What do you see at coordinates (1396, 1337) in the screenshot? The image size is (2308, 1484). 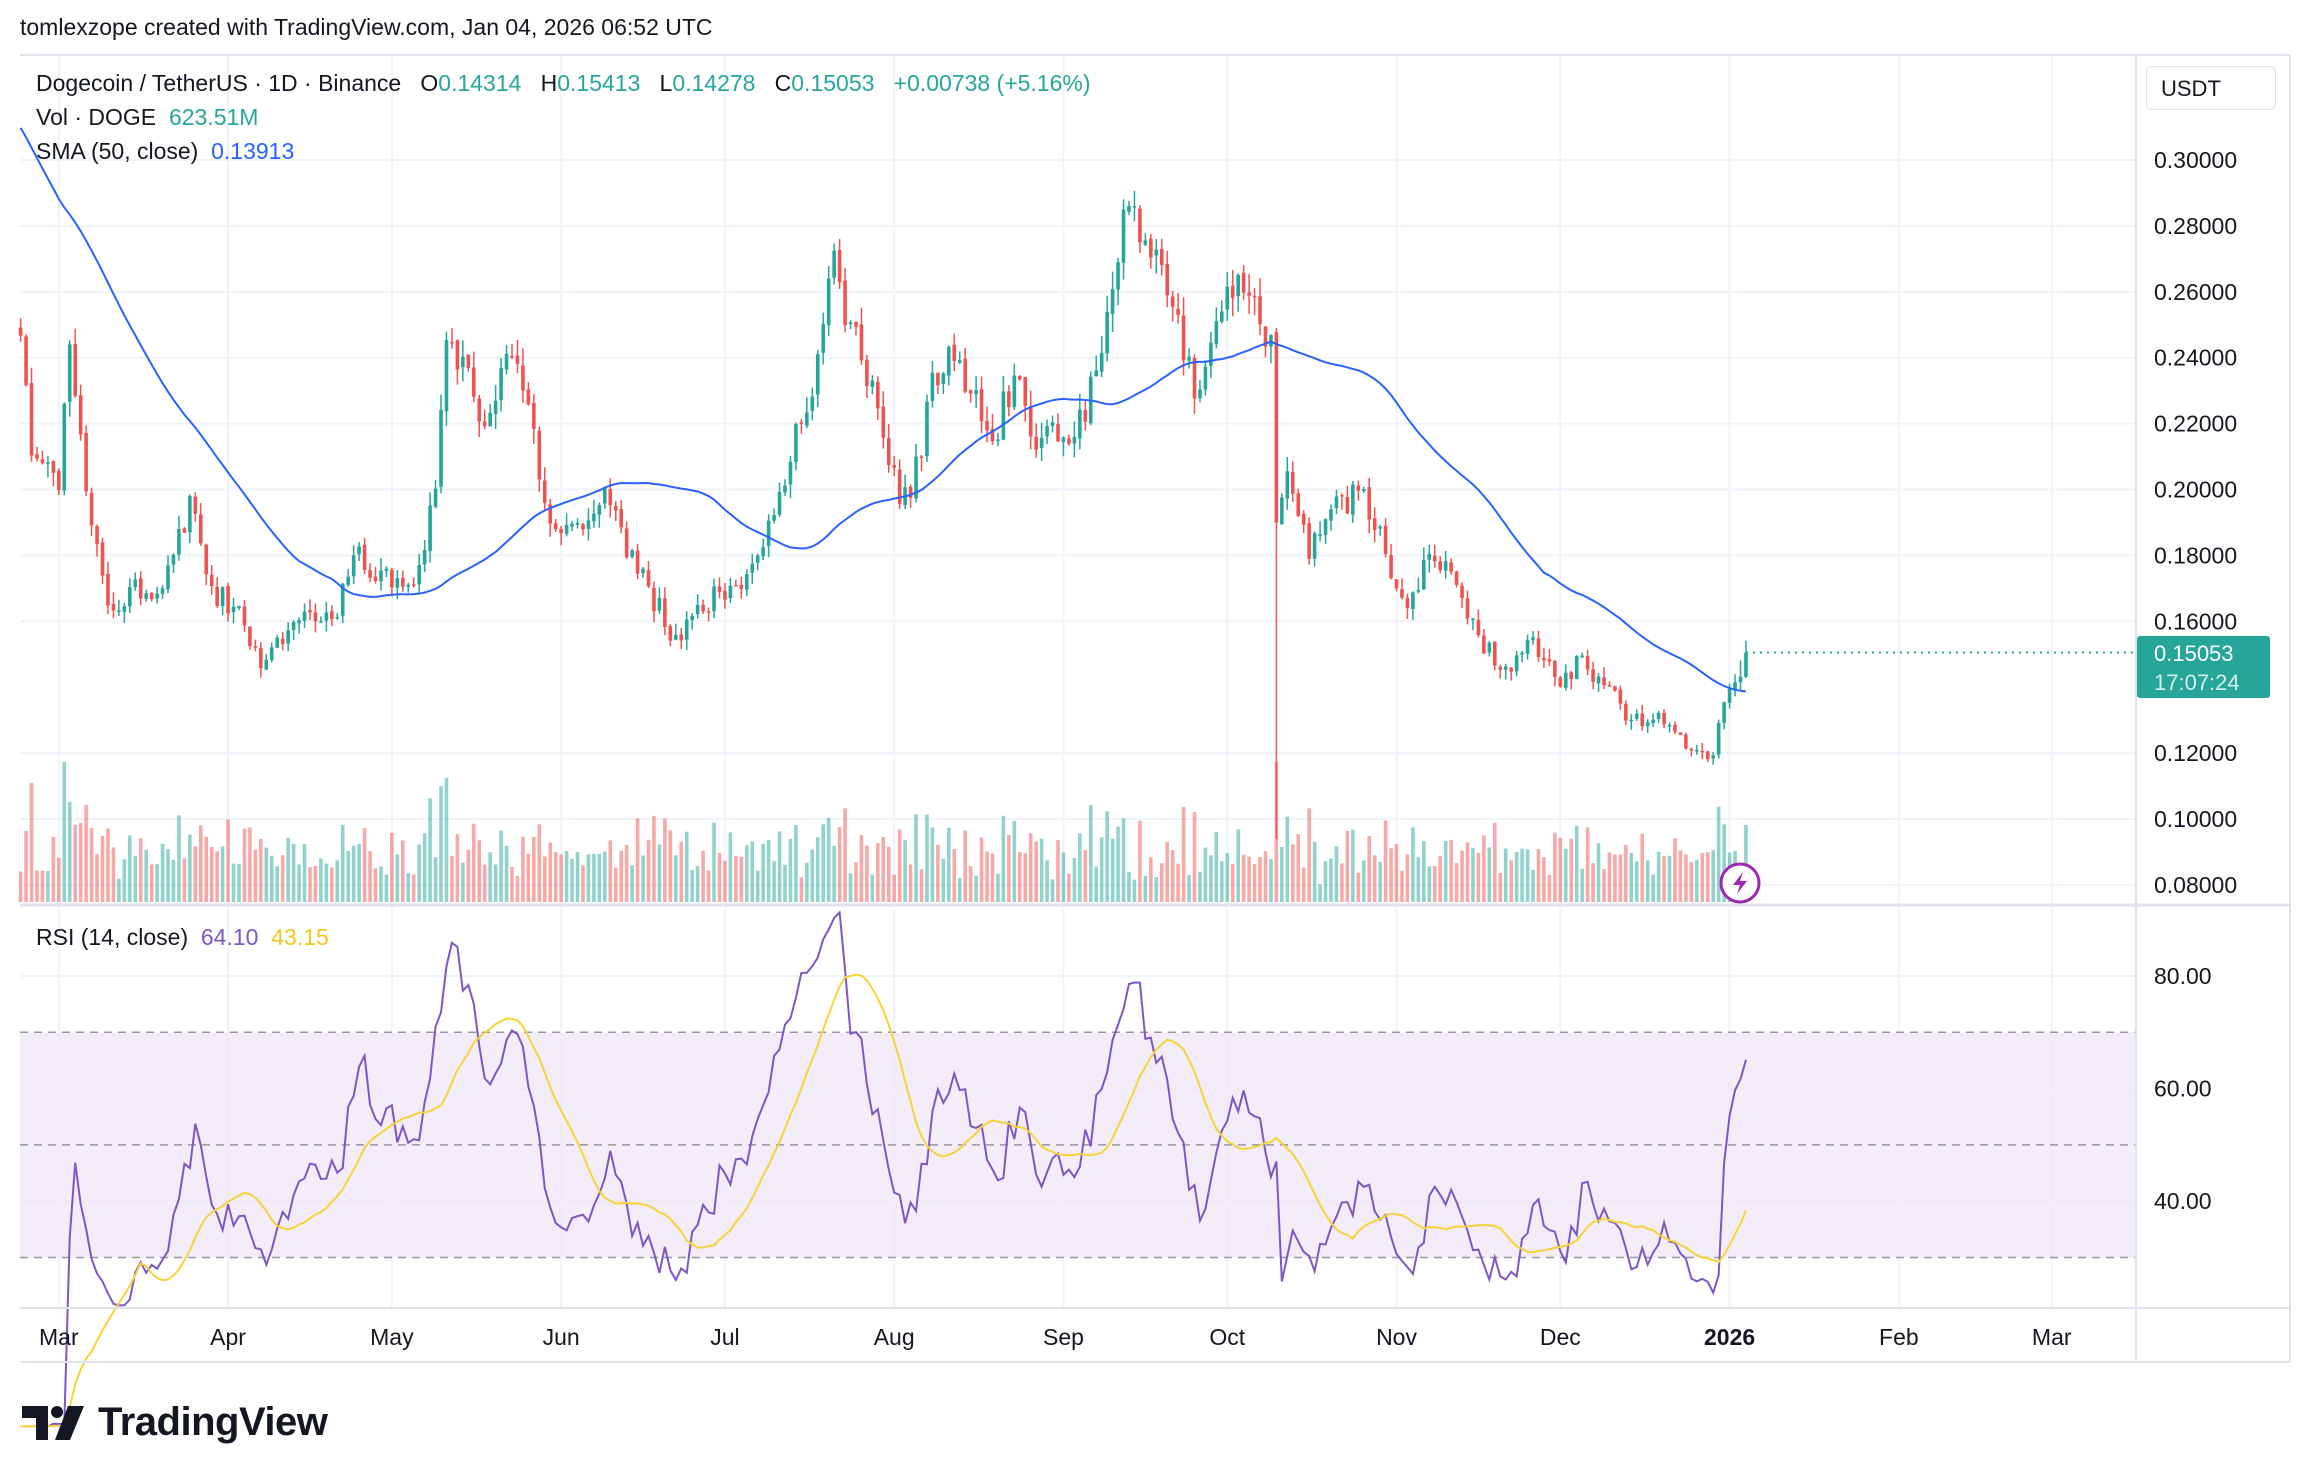 I see `time-axis-label: Nov` at bounding box center [1396, 1337].